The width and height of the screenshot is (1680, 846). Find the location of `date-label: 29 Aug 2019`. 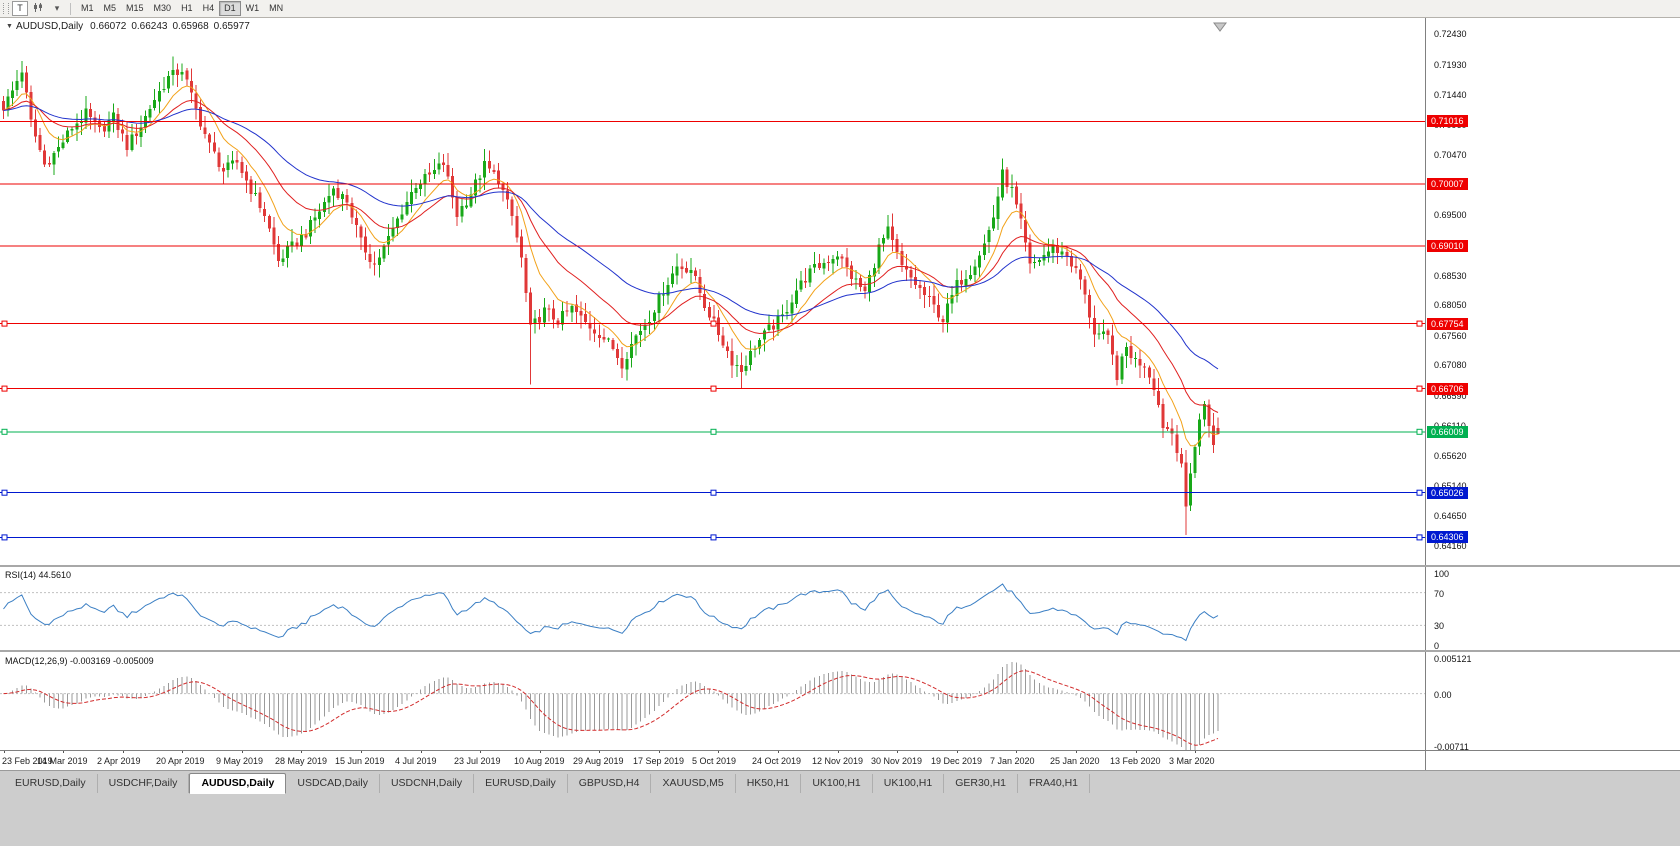

date-label: 29 Aug 2019 is located at coordinates (598, 761).